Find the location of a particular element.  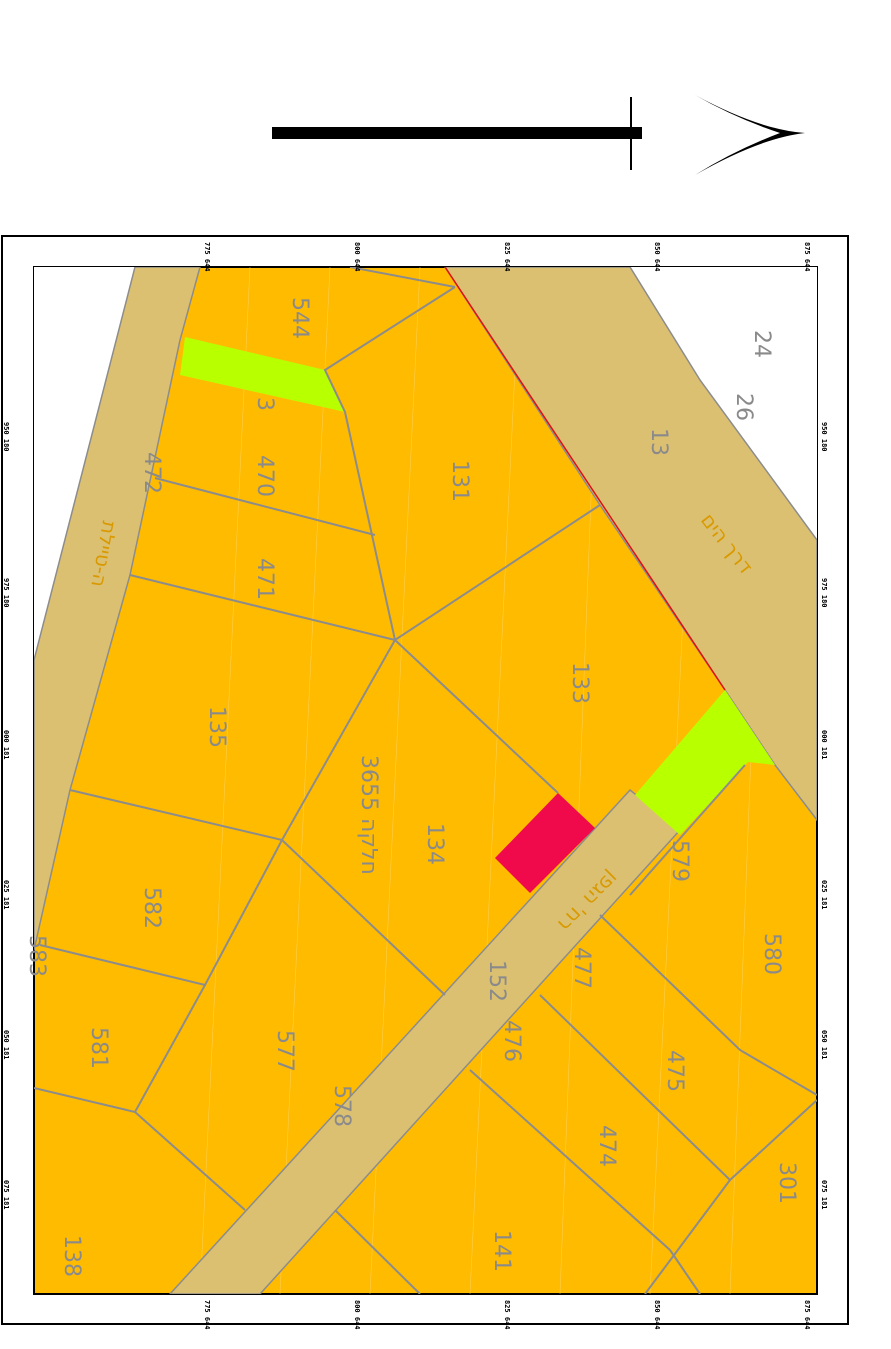

coord-left-0: 950 180 is located at coordinates (6, 437).